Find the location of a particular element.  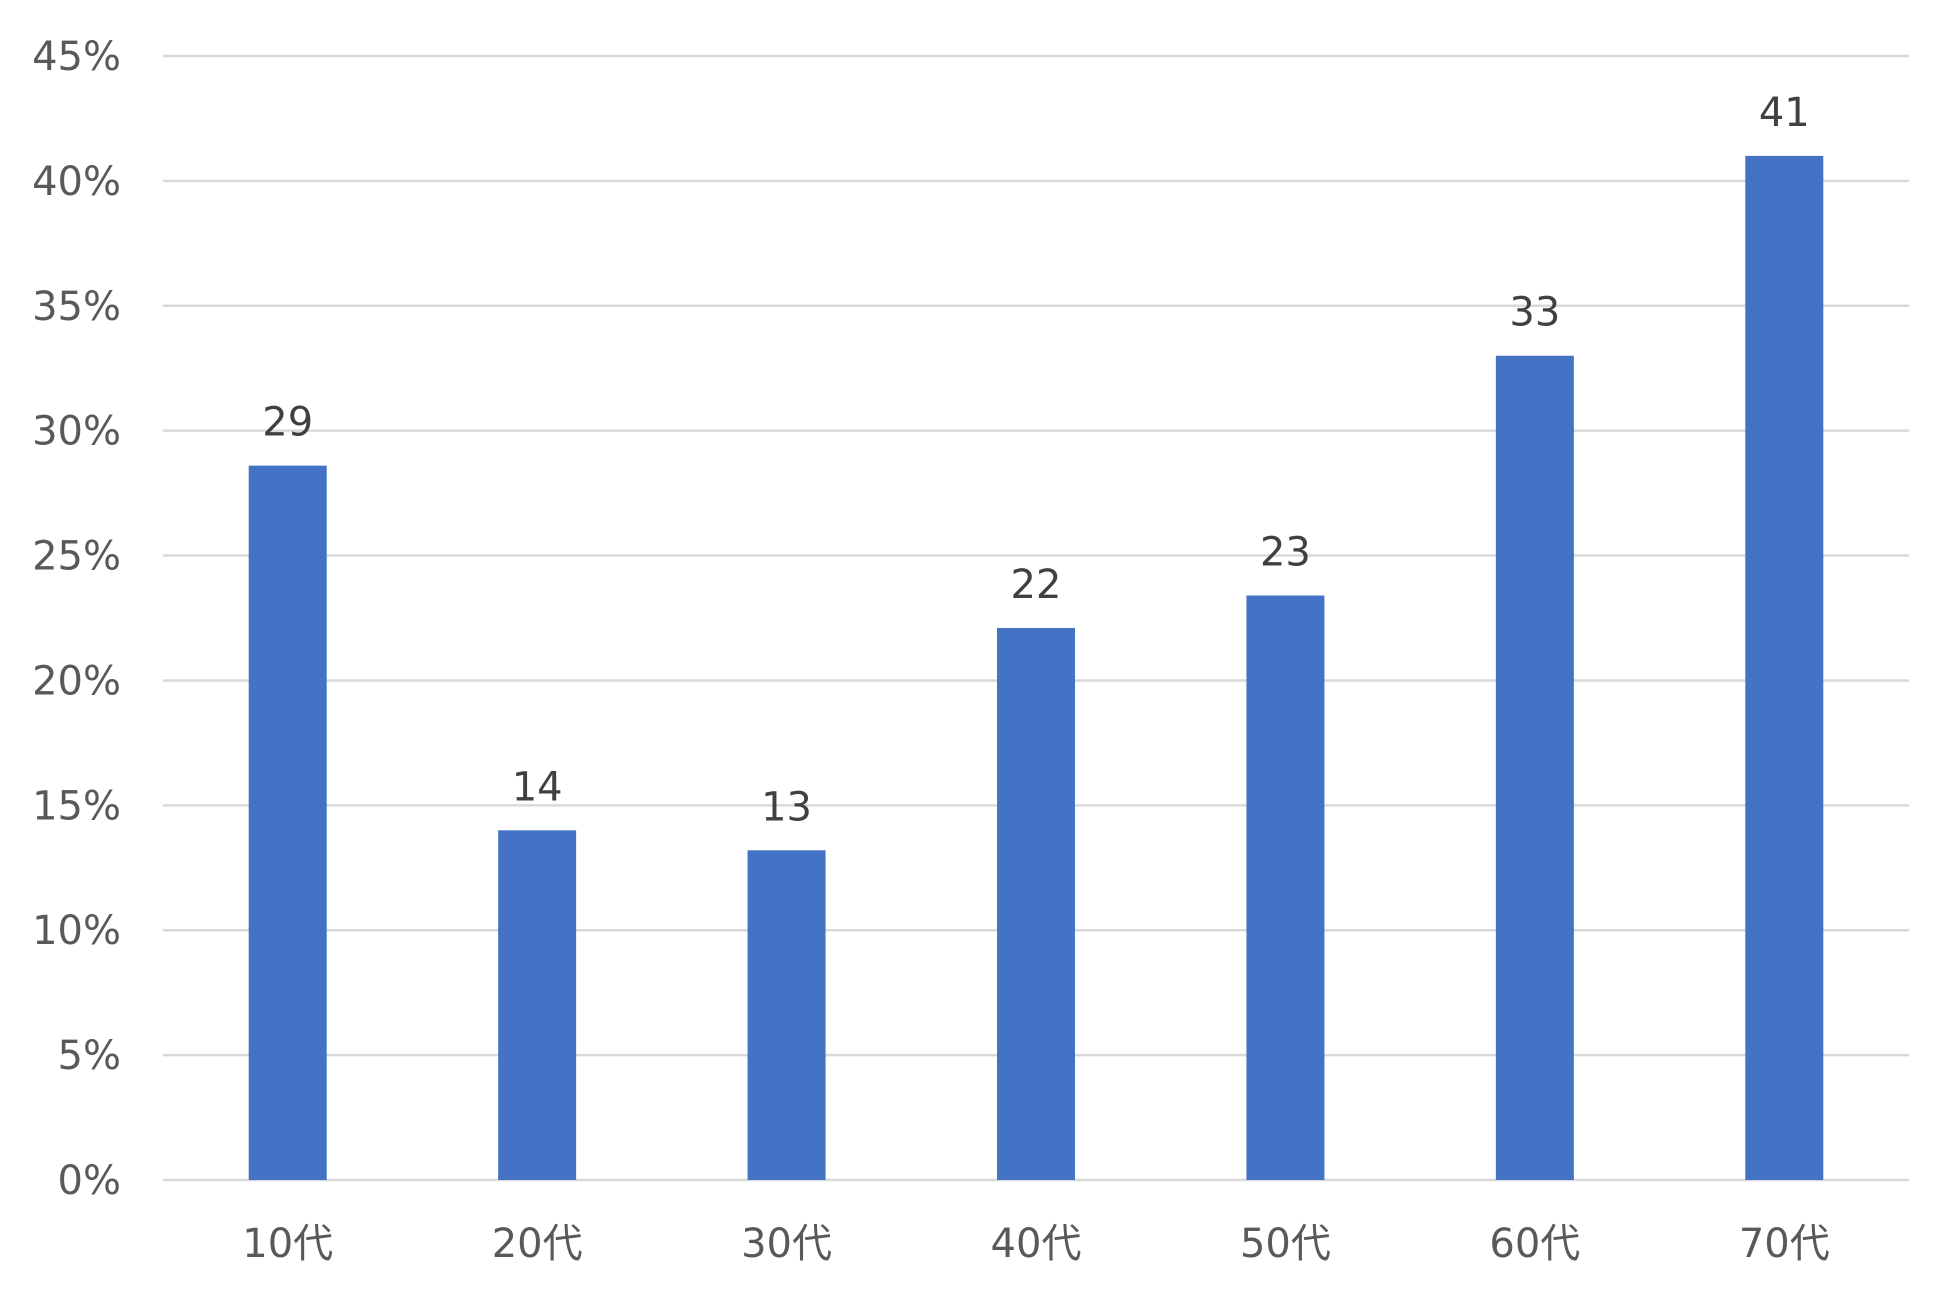

x-tick-label: 10代 is located at coordinates (287, 1244).